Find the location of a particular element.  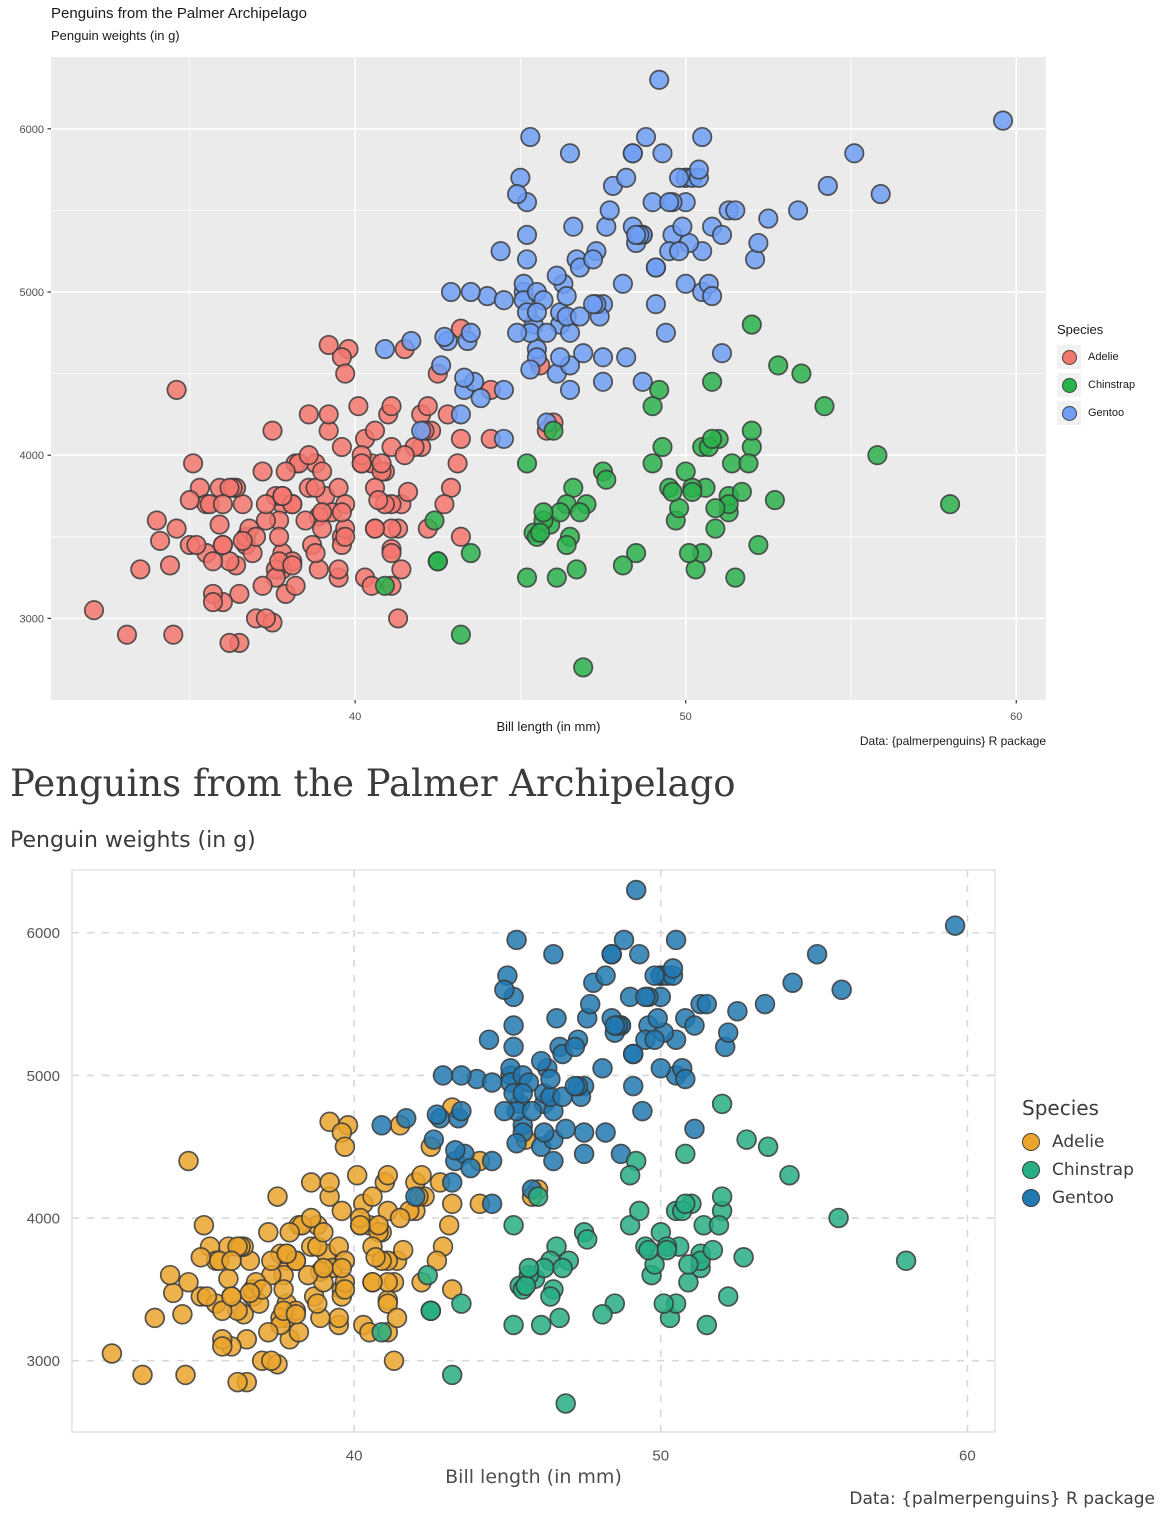

legend-item-adelie: Adelie is located at coordinates (1110, 357).